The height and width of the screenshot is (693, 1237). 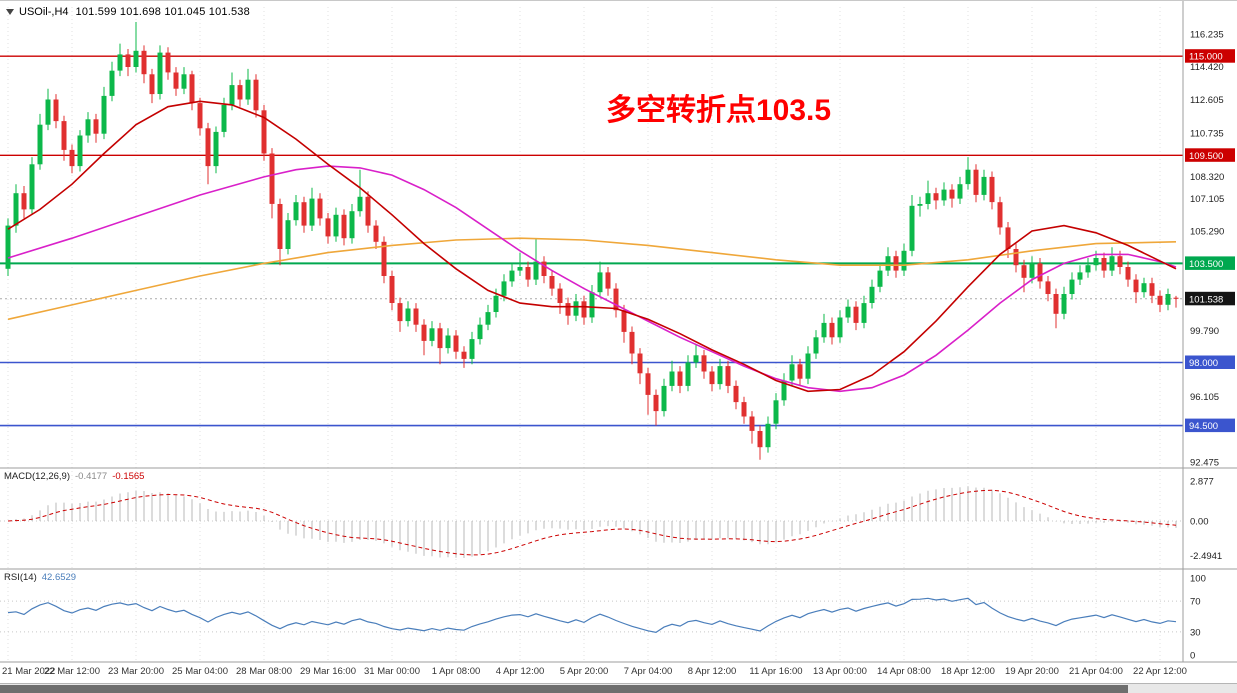 What do you see at coordinates (1204, 397) in the screenshot?
I see `svg-text: 96.105` at bounding box center [1204, 397].